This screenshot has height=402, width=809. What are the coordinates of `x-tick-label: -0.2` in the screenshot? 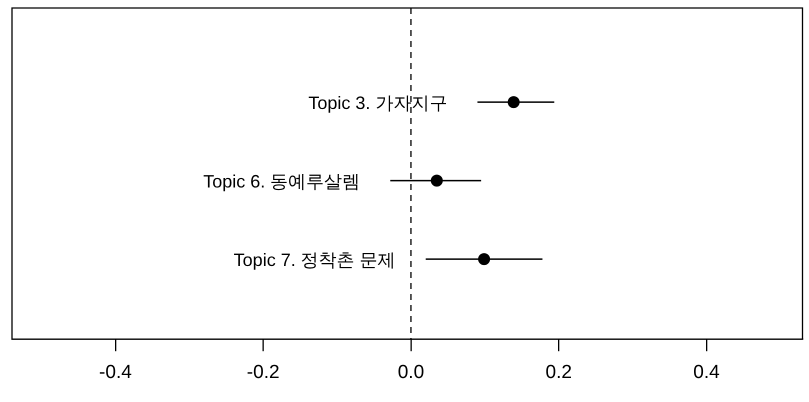 It's located at (263, 372).